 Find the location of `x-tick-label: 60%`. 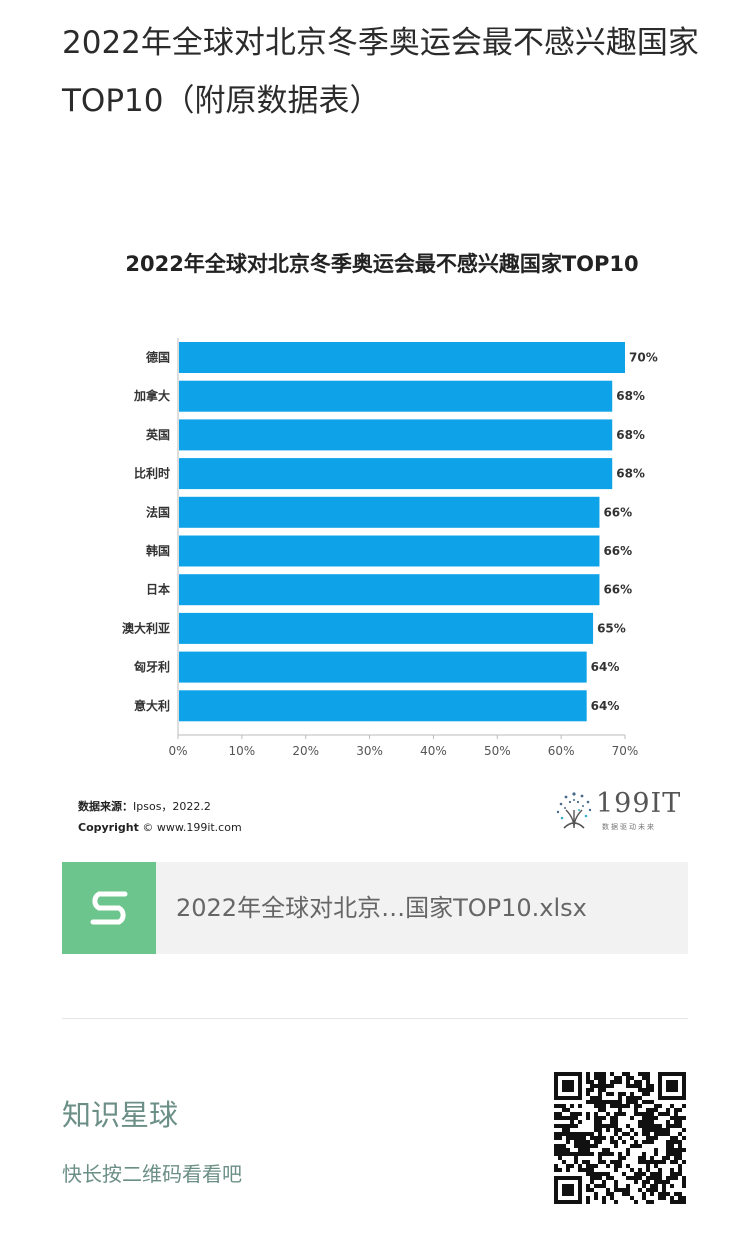

x-tick-label: 60% is located at coordinates (561, 751).